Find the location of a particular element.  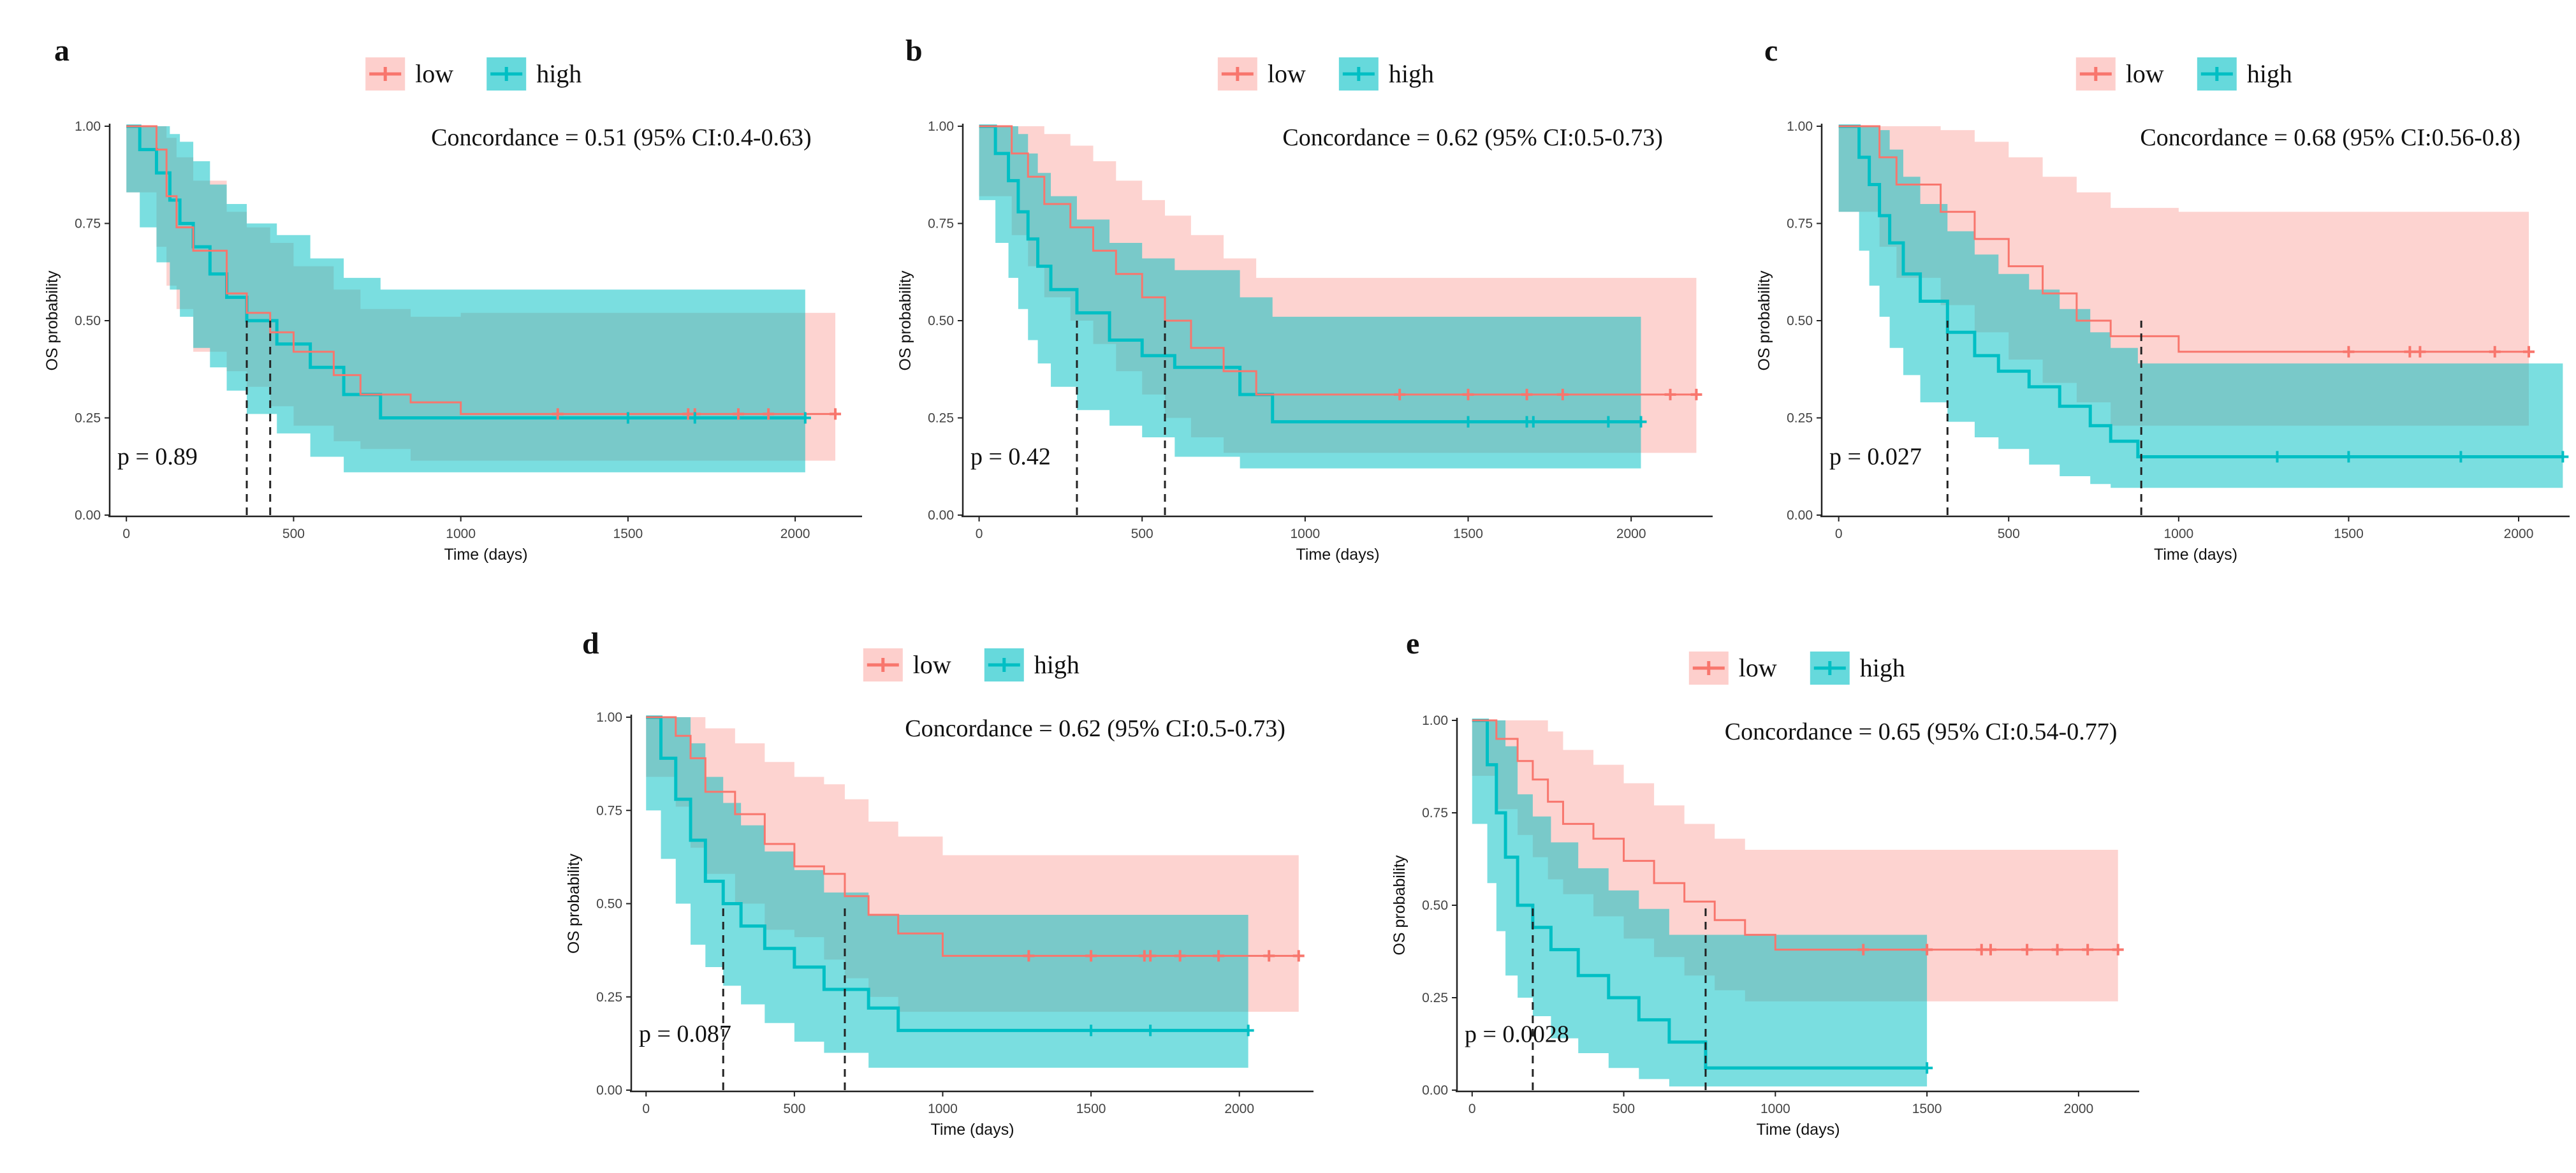

concordance-text: Concordance = 0.68 (95% CI:0.56-0.8) is located at coordinates (2330, 137).